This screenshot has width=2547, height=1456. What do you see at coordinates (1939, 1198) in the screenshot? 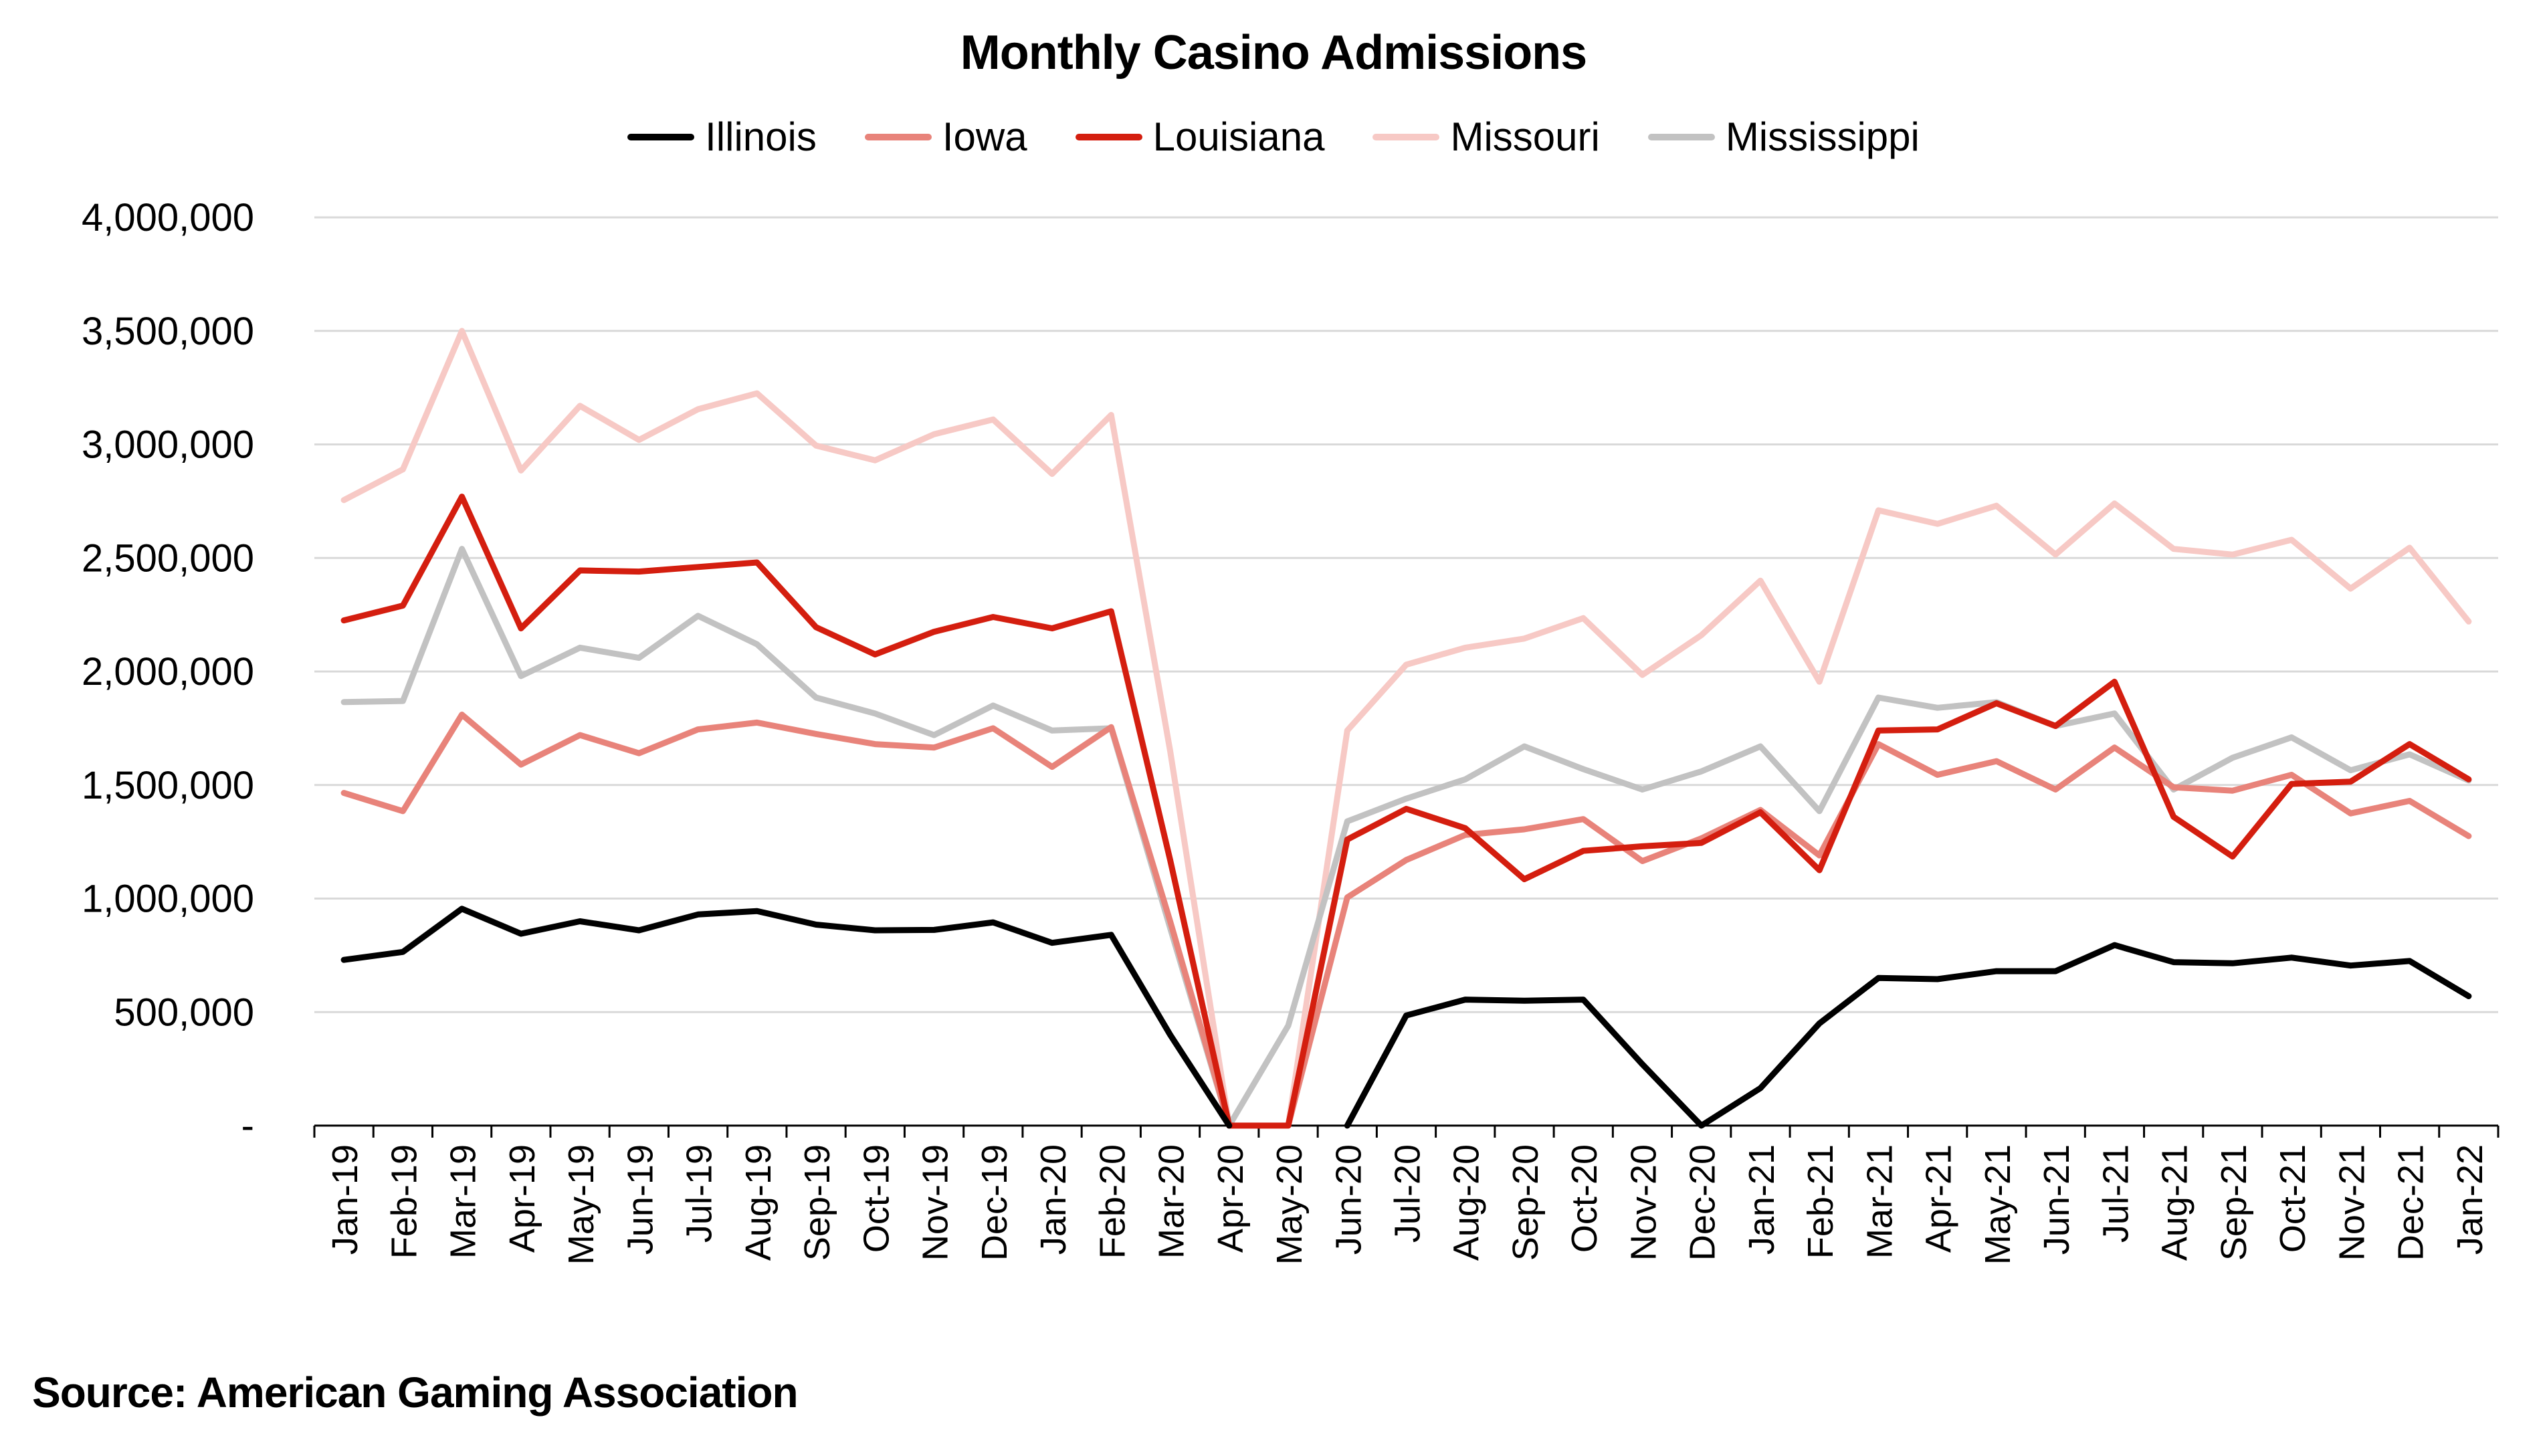
I see `x-tick-label: Apr-21` at bounding box center [1939, 1198].